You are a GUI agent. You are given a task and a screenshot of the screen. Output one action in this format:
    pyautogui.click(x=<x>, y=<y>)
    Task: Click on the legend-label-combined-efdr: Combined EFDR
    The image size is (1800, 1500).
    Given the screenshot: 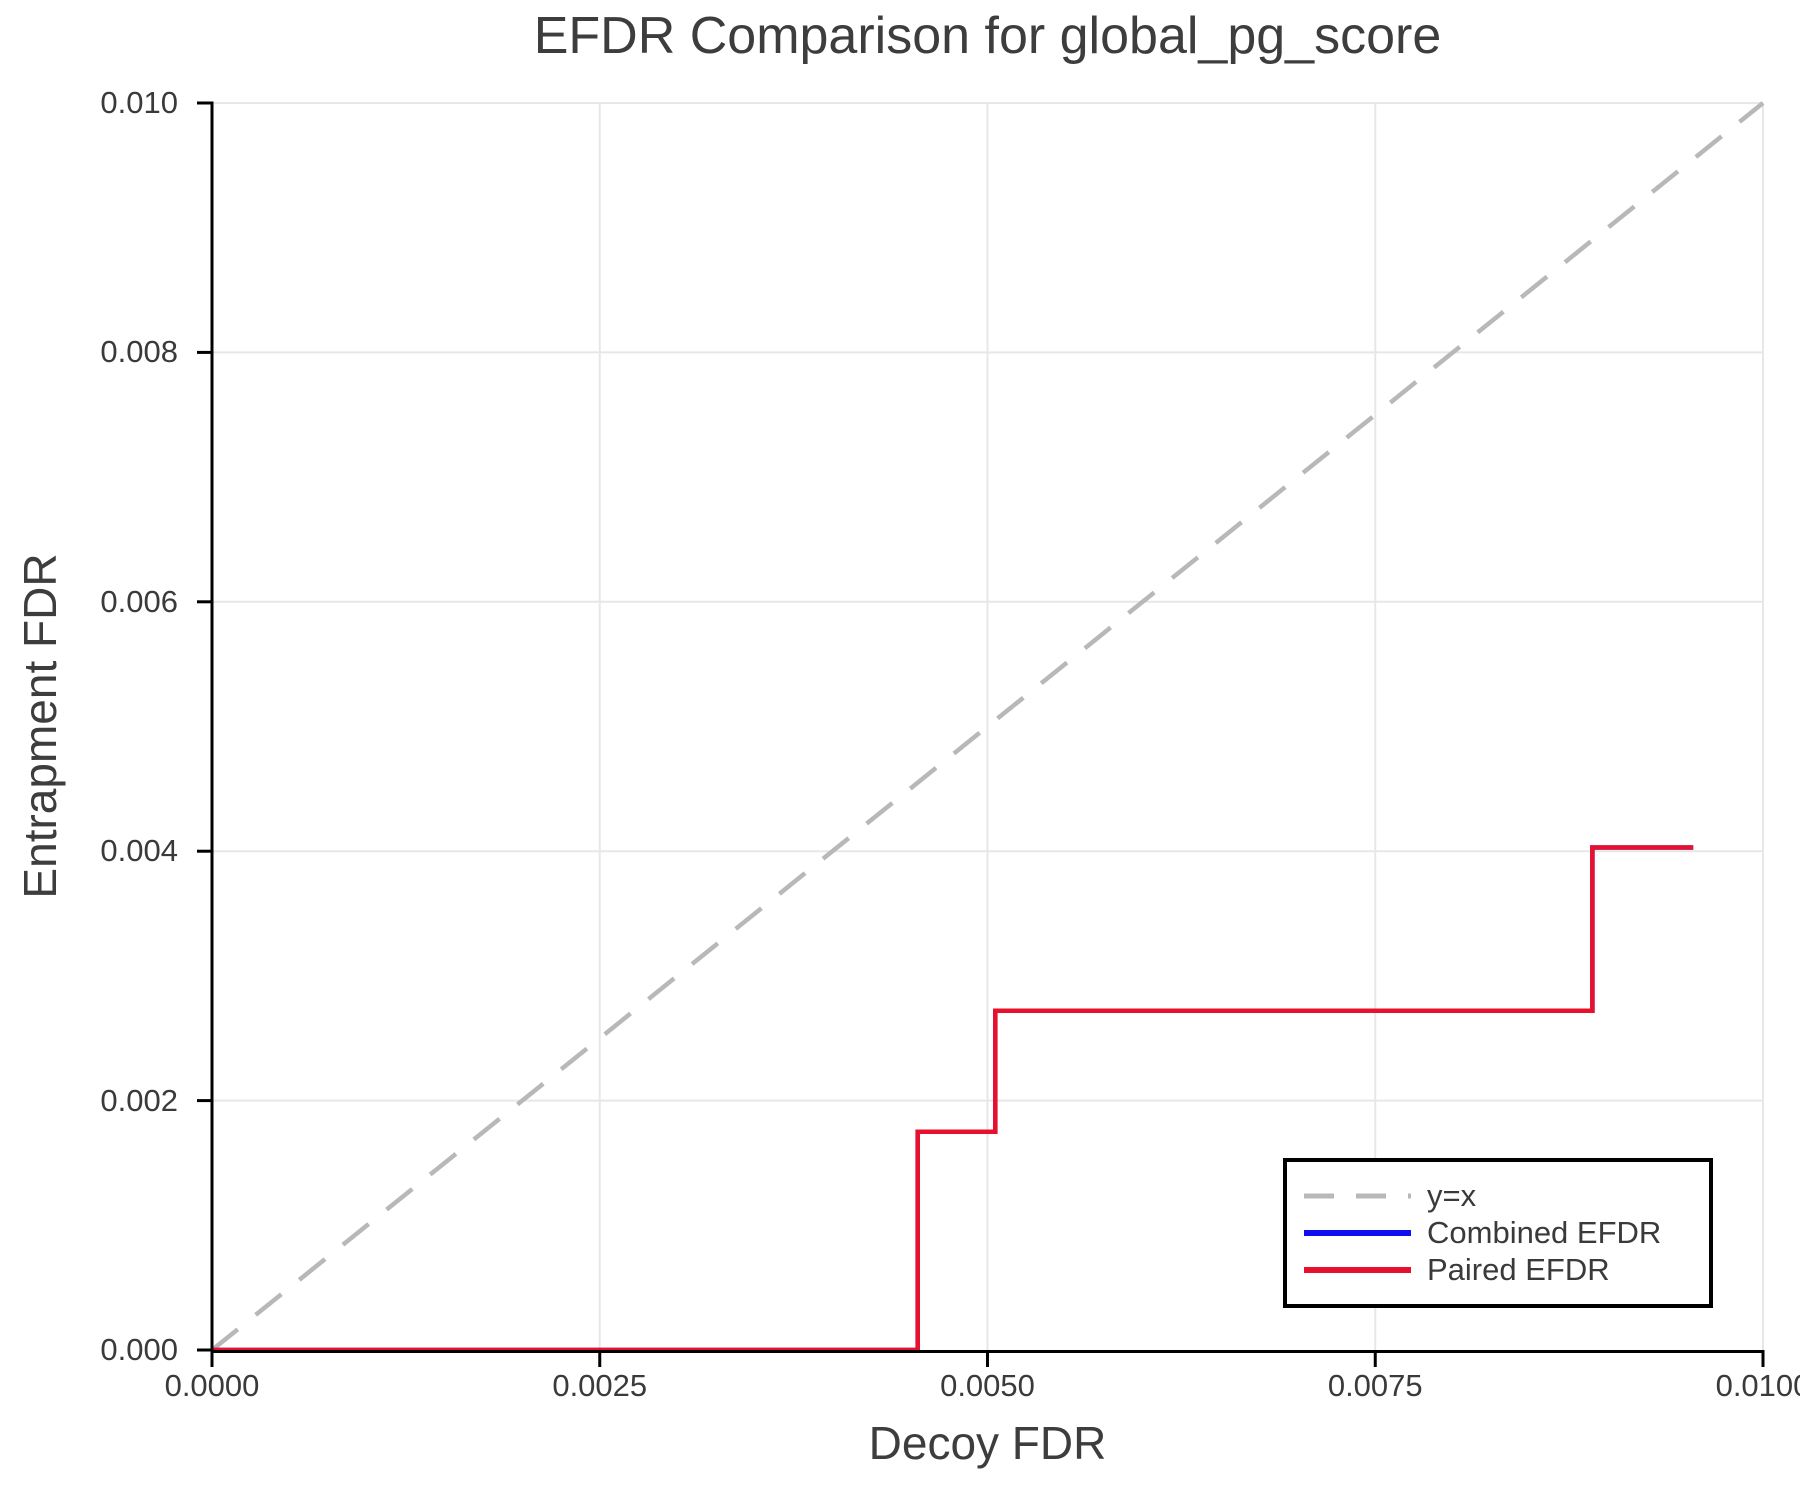 What is the action you would take?
    pyautogui.click(x=1544, y=1232)
    